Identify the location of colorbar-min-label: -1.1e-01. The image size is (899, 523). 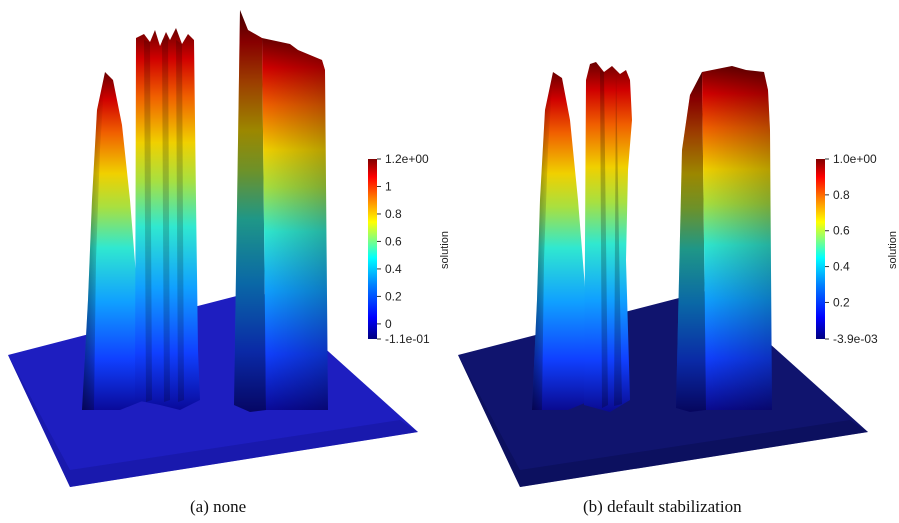
(407, 339).